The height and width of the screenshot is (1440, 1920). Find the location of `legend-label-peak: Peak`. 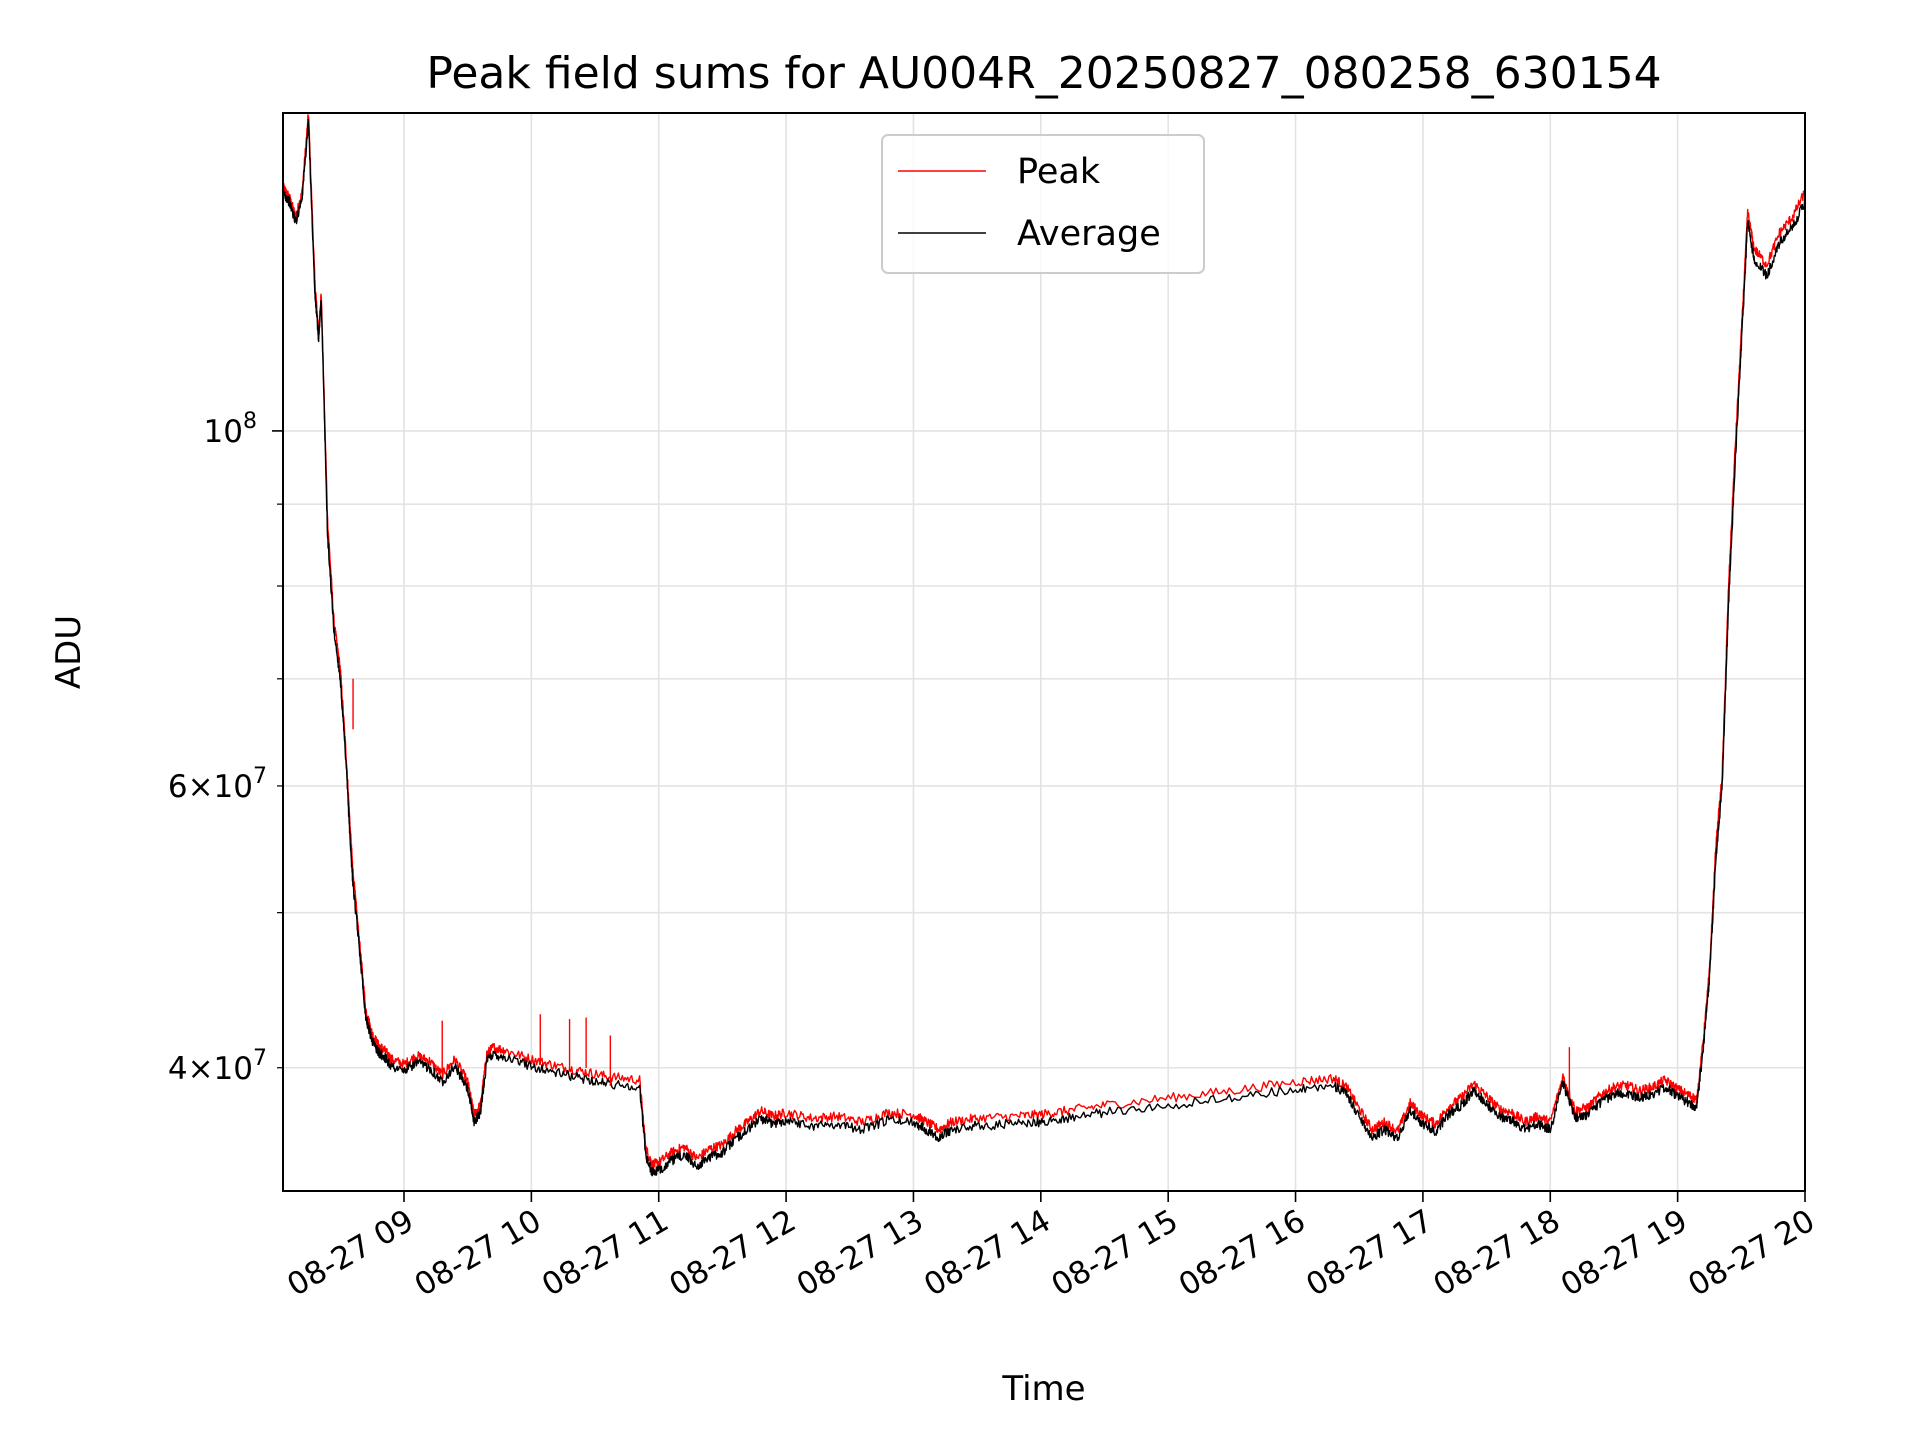

legend-label-peak: Peak is located at coordinates (1059, 172).